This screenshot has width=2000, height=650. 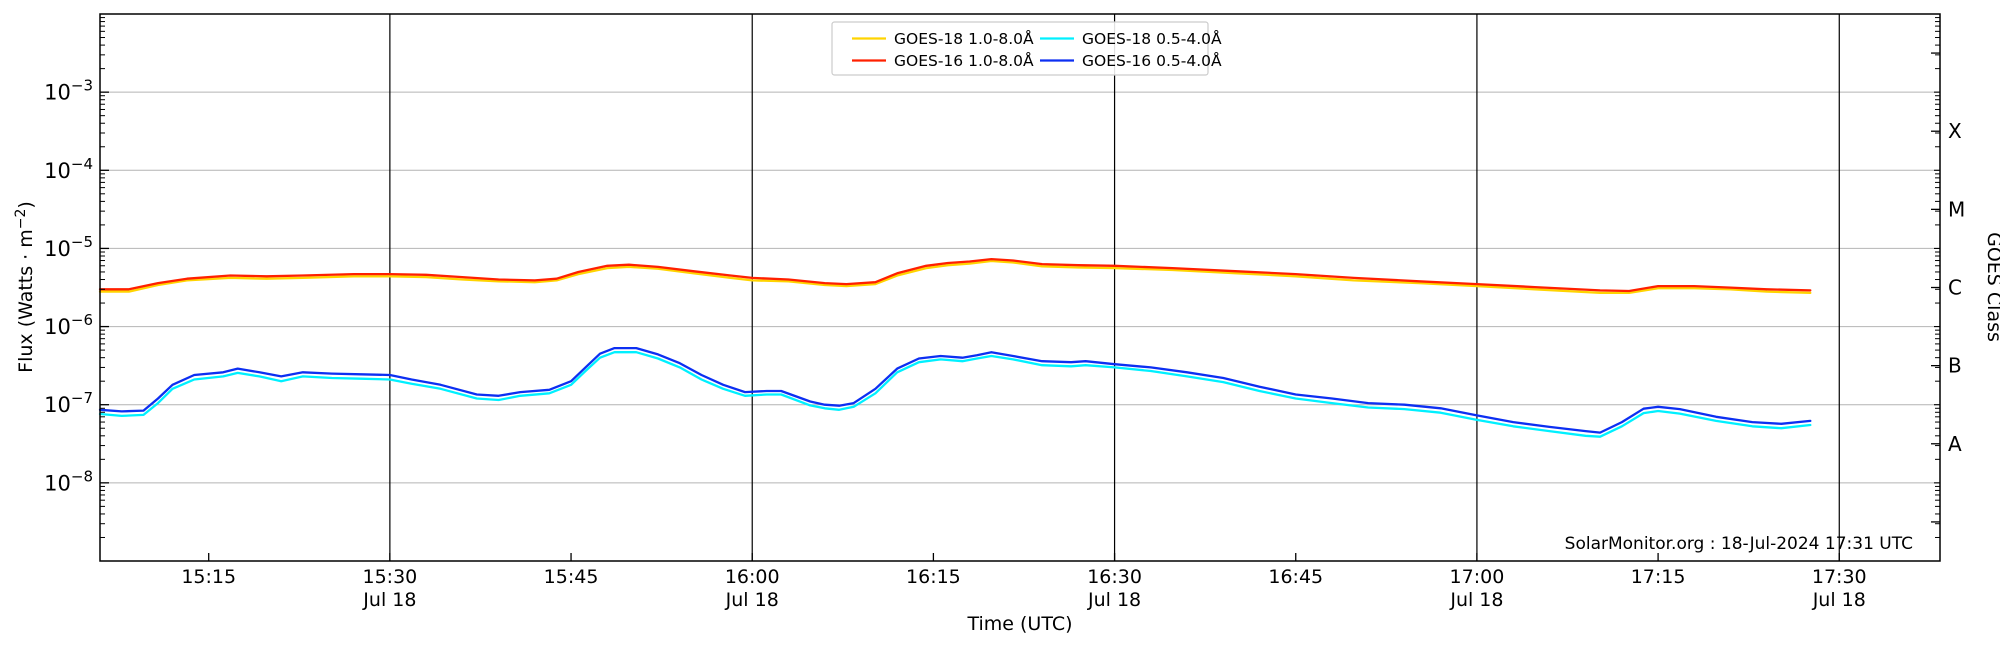 I want to click on y-tick-label: 10⁻⁸, so click(x=68, y=481).